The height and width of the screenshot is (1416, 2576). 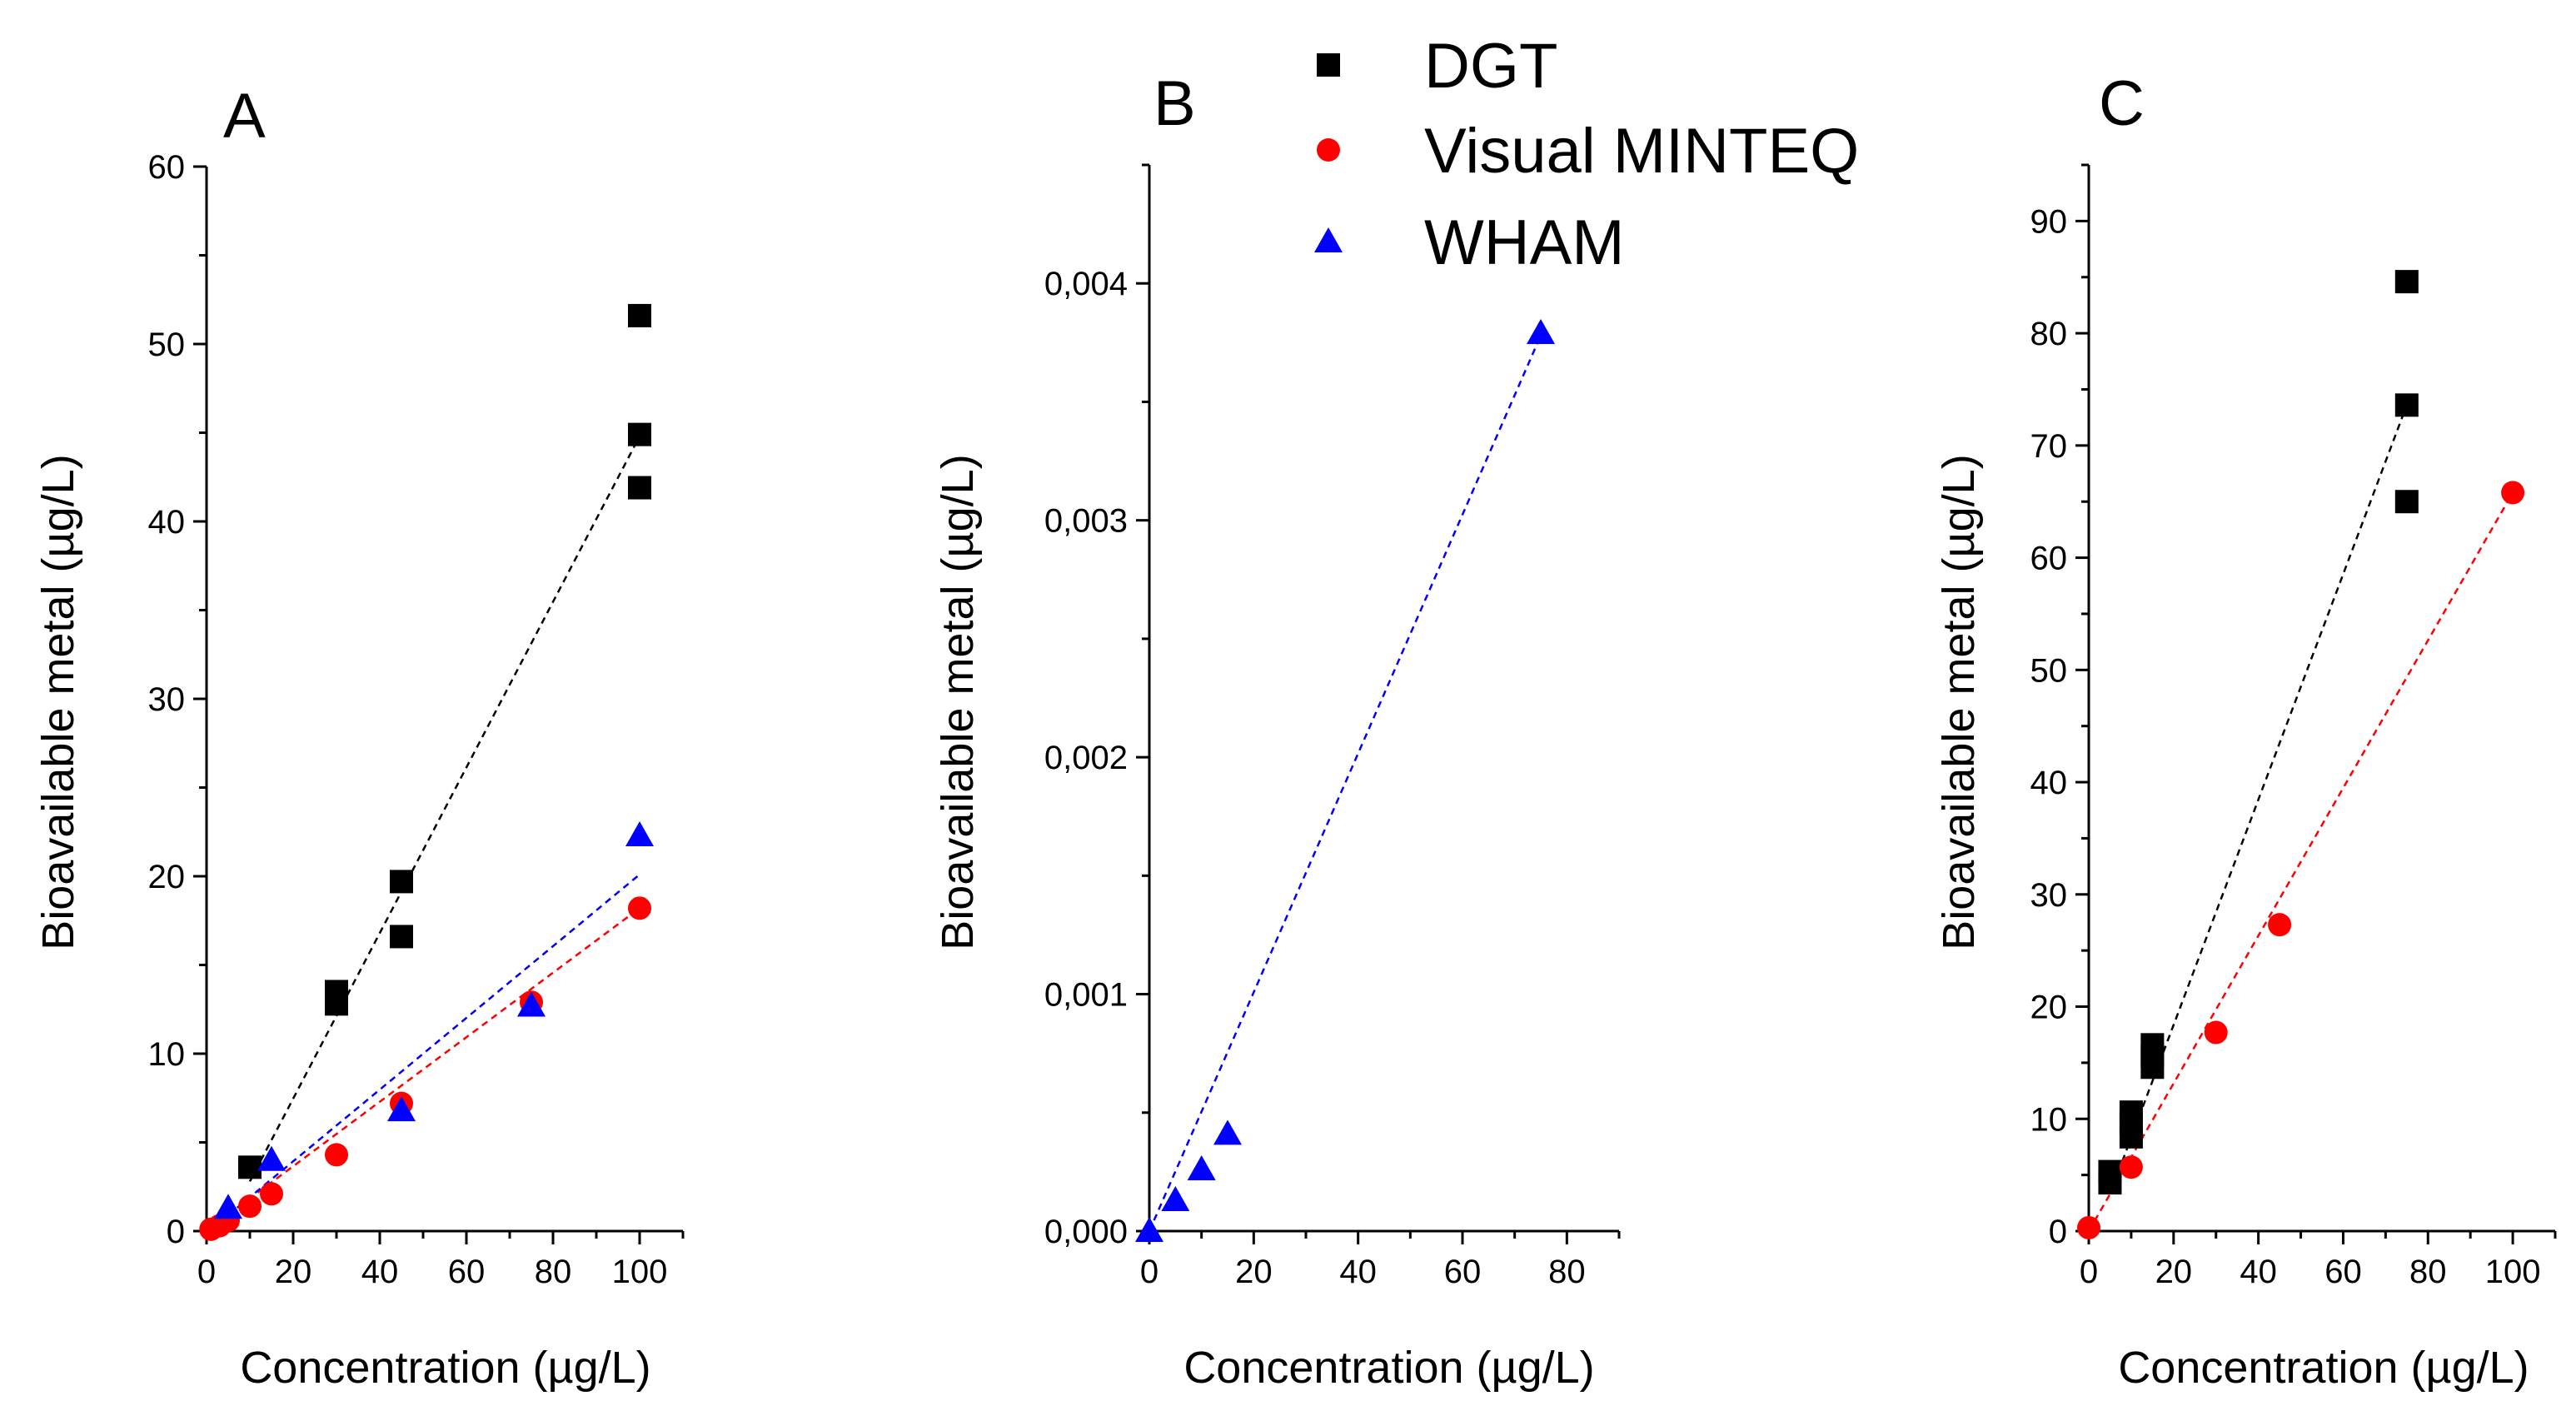 I want to click on panel-c-y-tick-label: 0, so click(x=2058, y=1232).